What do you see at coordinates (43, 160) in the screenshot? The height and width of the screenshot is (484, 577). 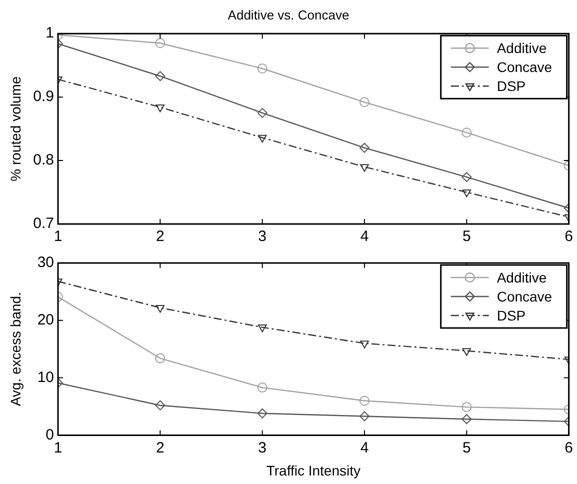 I see `y-tick-label: 0.8` at bounding box center [43, 160].